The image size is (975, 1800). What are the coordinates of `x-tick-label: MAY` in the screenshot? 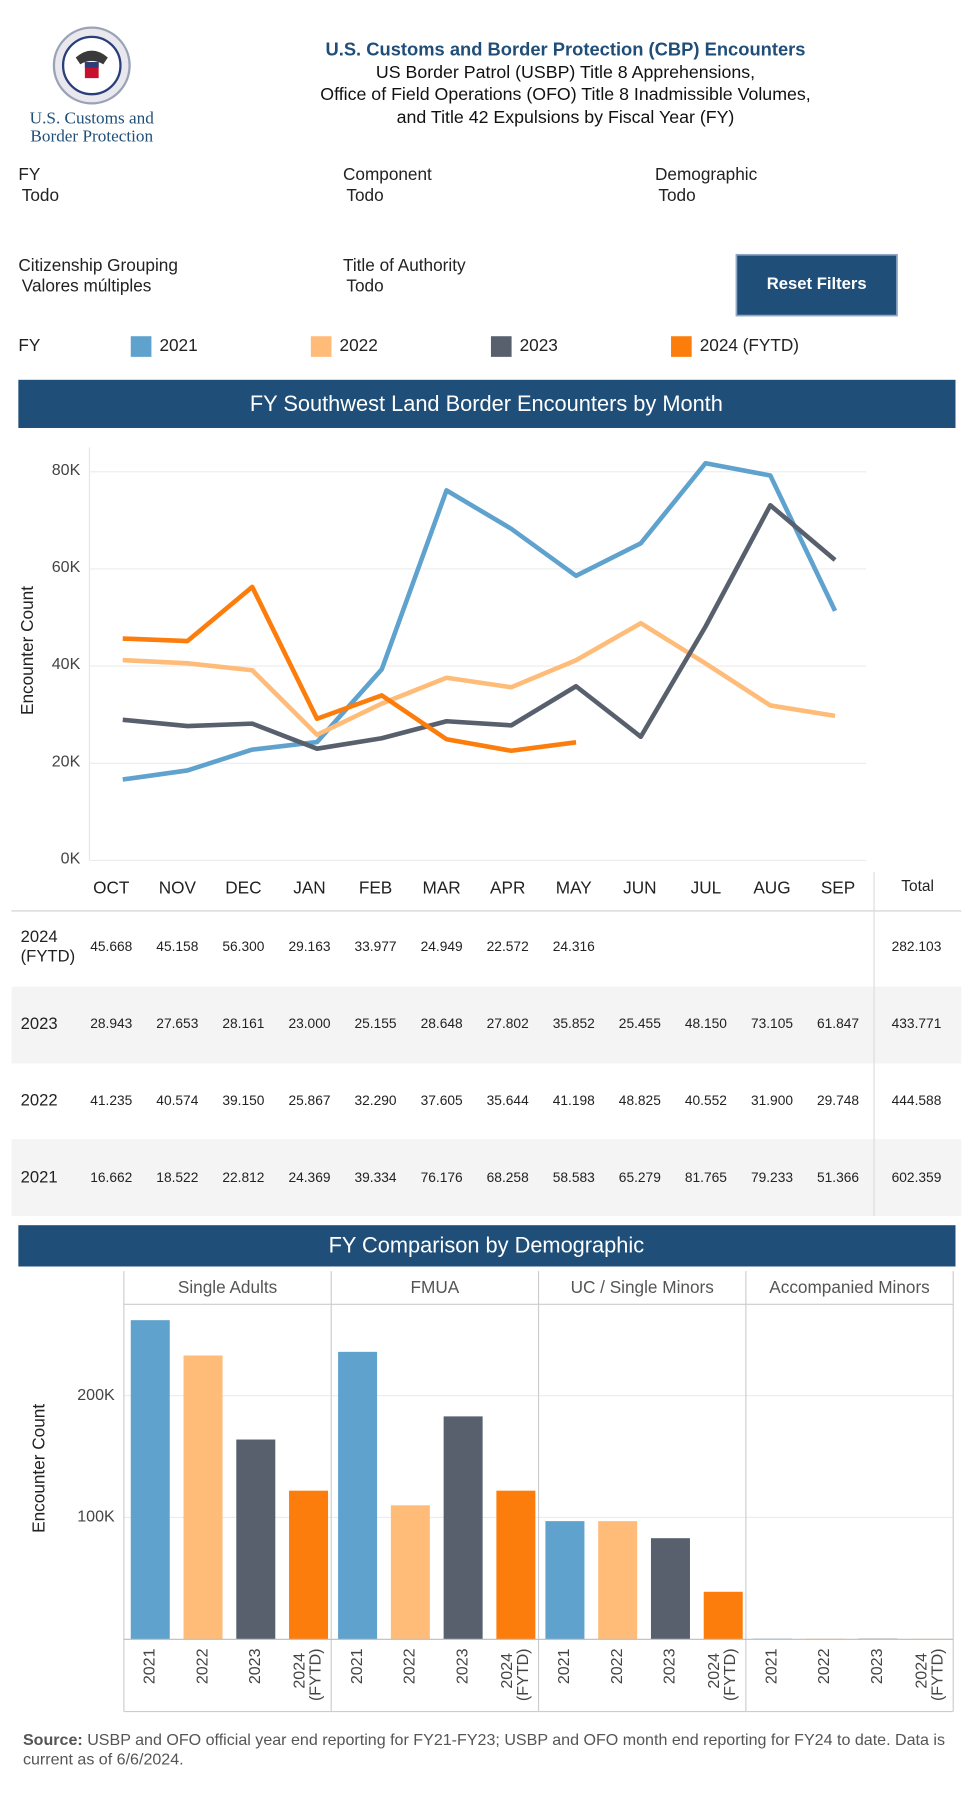 It's located at (574, 888).